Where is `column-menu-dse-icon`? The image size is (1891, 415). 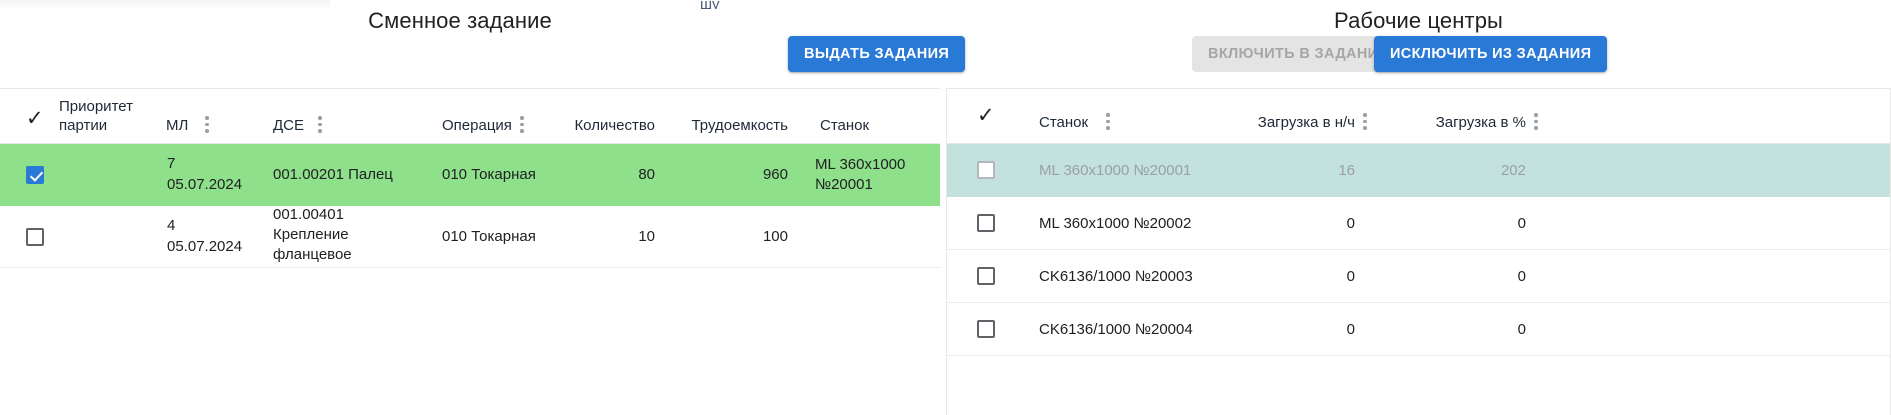
column-menu-dse-icon is located at coordinates (320, 124).